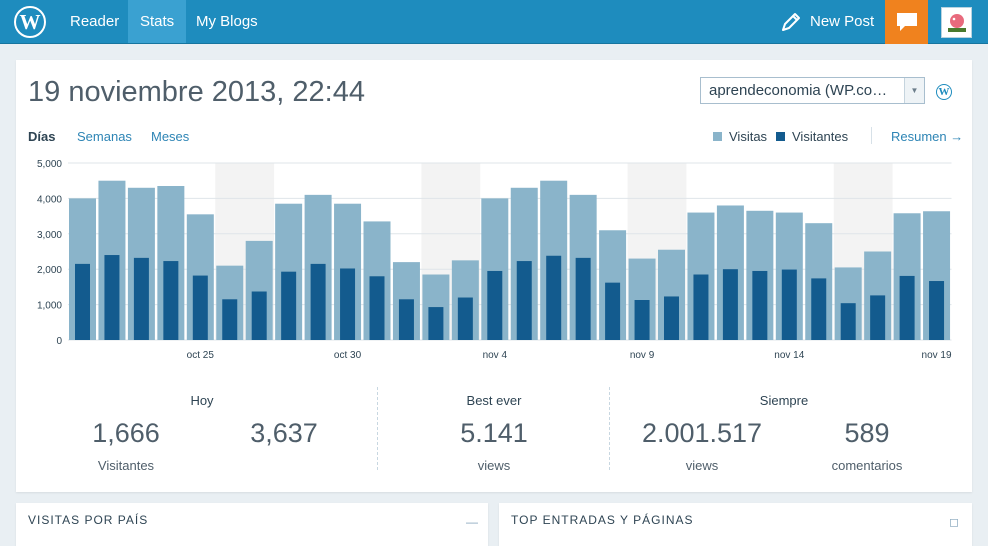  Describe the element at coordinates (914, 90) in the screenshot. I see `chevron-down-icon: ▼` at that location.